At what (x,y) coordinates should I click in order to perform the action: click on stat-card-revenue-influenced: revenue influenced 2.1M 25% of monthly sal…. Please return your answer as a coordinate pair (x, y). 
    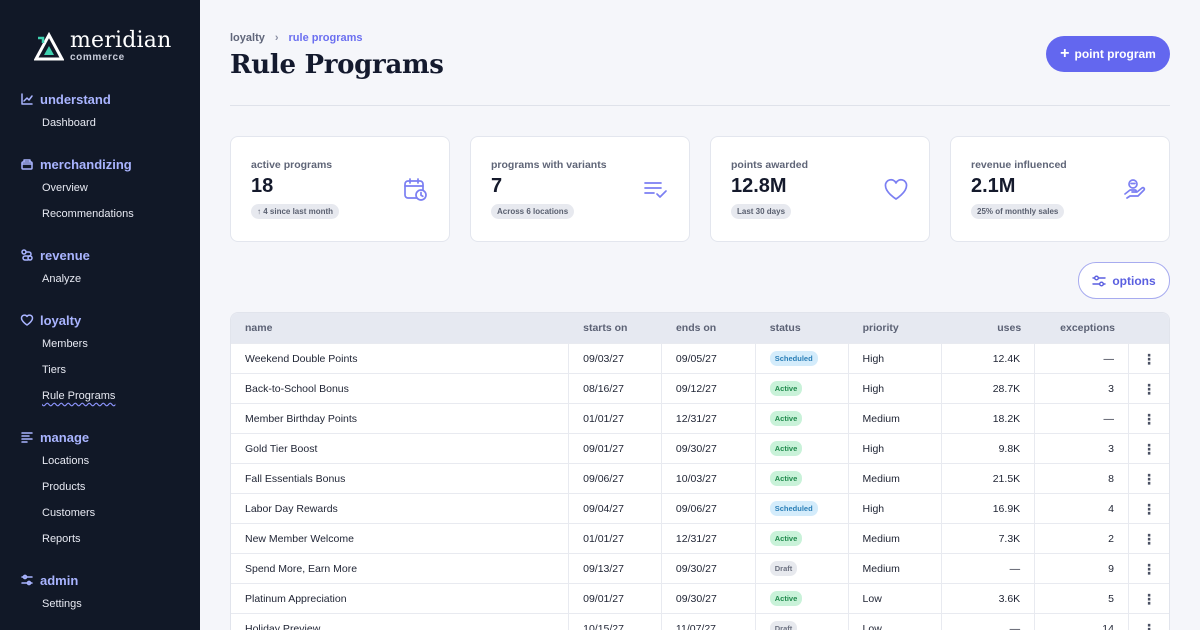
    Looking at the image, I should click on (1060, 189).